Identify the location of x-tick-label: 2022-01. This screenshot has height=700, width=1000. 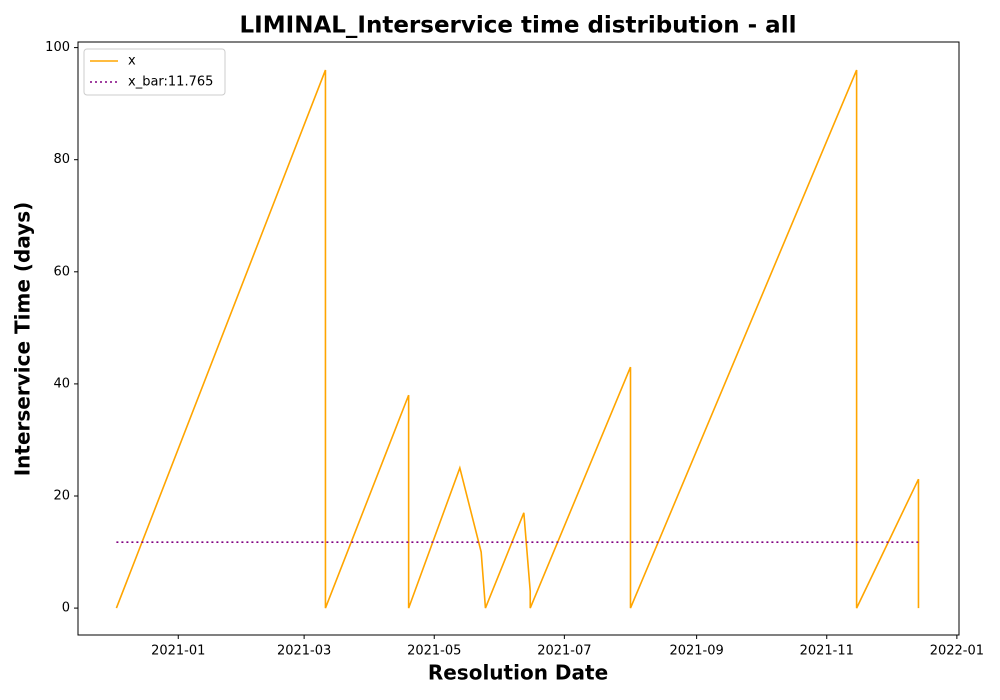
(957, 651).